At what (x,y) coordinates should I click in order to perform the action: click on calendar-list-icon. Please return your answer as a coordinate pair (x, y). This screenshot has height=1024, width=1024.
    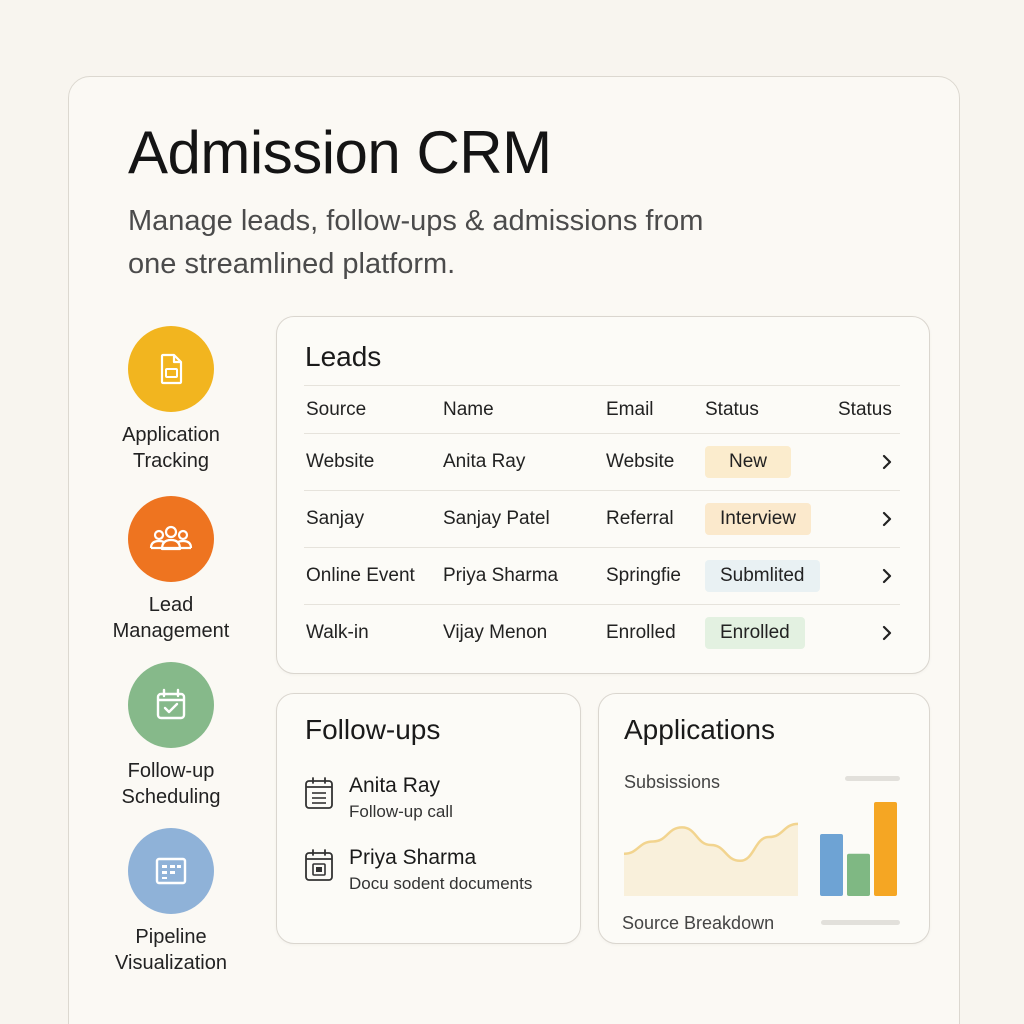
    Looking at the image, I should click on (319, 795).